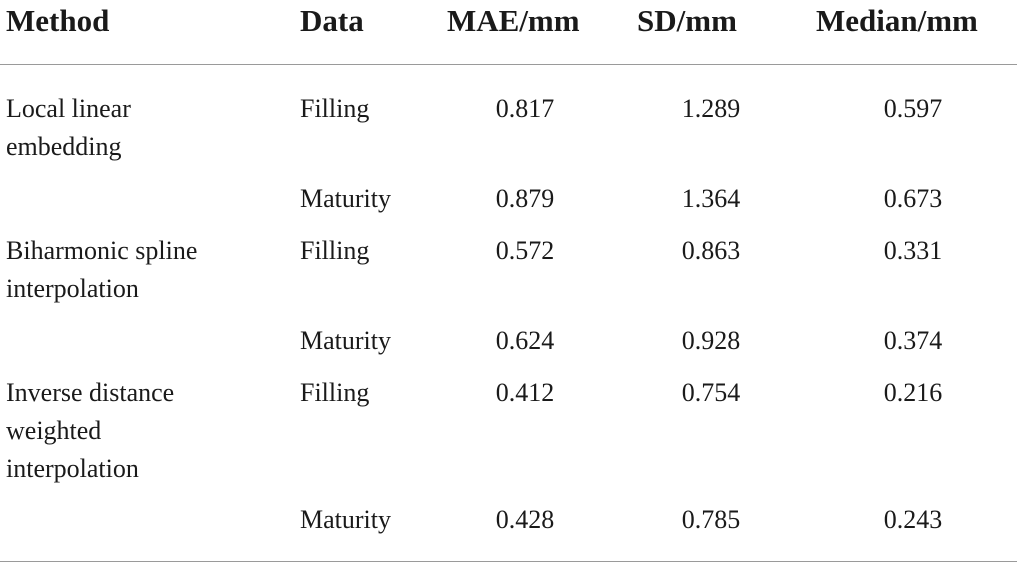 This screenshot has width=1017, height=567. What do you see at coordinates (913, 340) in the screenshot?
I see `median-cell: 0.374` at bounding box center [913, 340].